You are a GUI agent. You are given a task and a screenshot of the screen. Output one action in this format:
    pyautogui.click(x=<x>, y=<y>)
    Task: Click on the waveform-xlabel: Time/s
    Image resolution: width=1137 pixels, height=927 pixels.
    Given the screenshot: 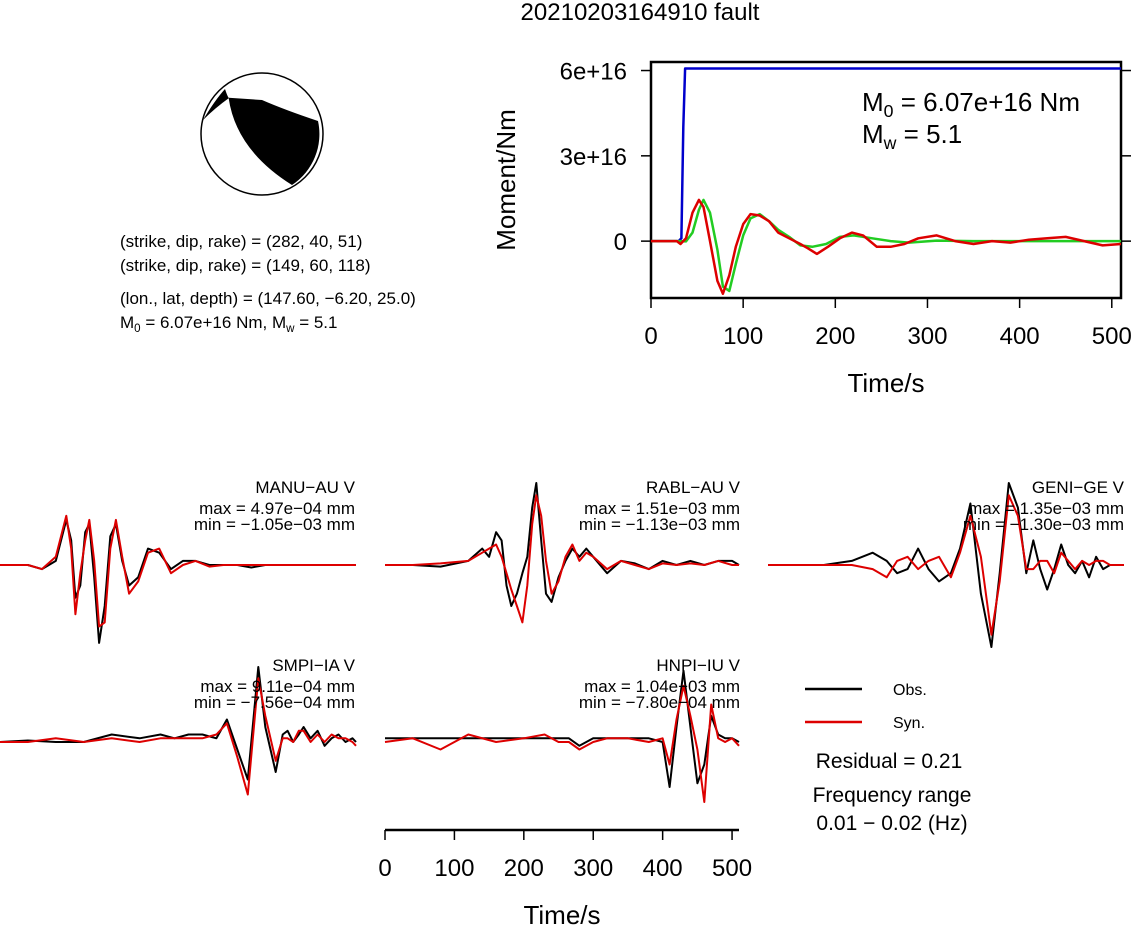 What is the action you would take?
    pyautogui.click(x=561, y=913)
    